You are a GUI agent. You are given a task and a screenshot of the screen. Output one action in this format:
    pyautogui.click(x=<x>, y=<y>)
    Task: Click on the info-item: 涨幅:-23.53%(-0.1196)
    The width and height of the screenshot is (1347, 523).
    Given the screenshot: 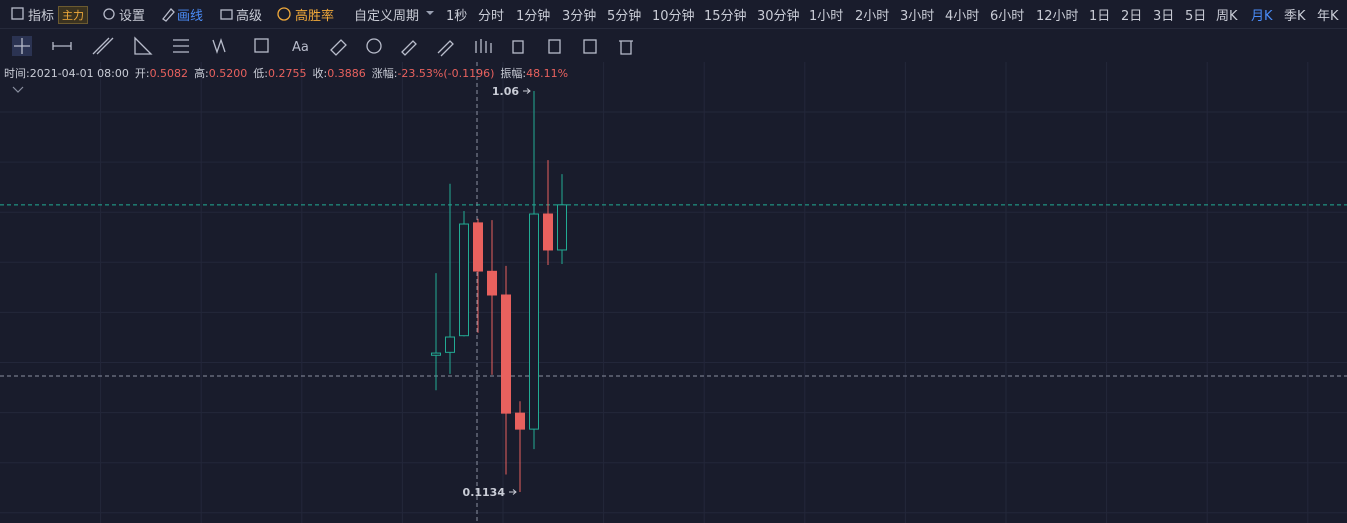 What is the action you would take?
    pyautogui.click(x=436, y=73)
    